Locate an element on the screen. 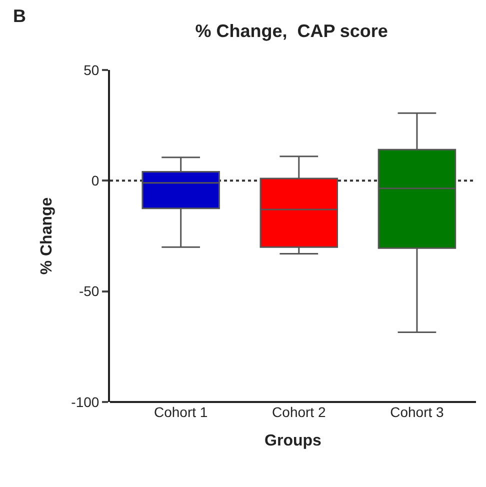 This screenshot has height=487, width=486. x-tick-label: Cohort 1 is located at coordinates (181, 412).